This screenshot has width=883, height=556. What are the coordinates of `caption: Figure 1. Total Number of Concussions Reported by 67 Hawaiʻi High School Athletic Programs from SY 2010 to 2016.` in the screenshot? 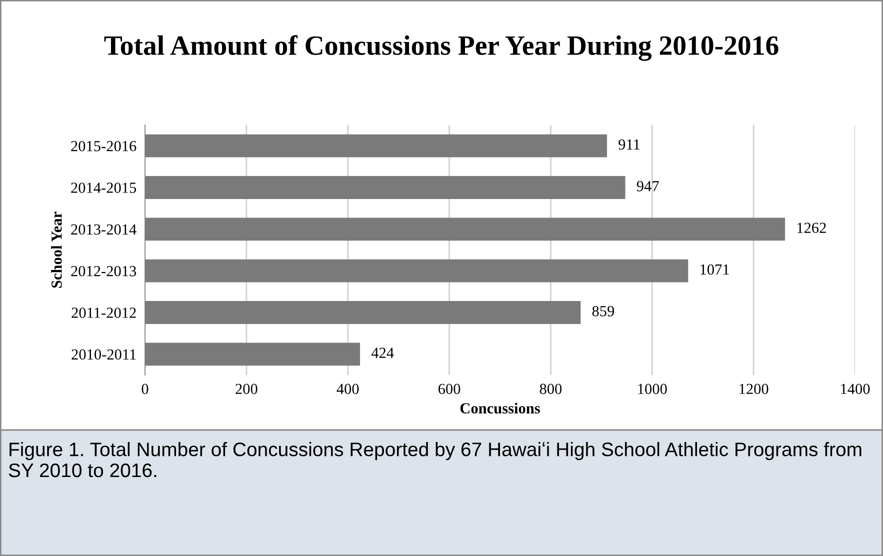 It's located at (435, 460).